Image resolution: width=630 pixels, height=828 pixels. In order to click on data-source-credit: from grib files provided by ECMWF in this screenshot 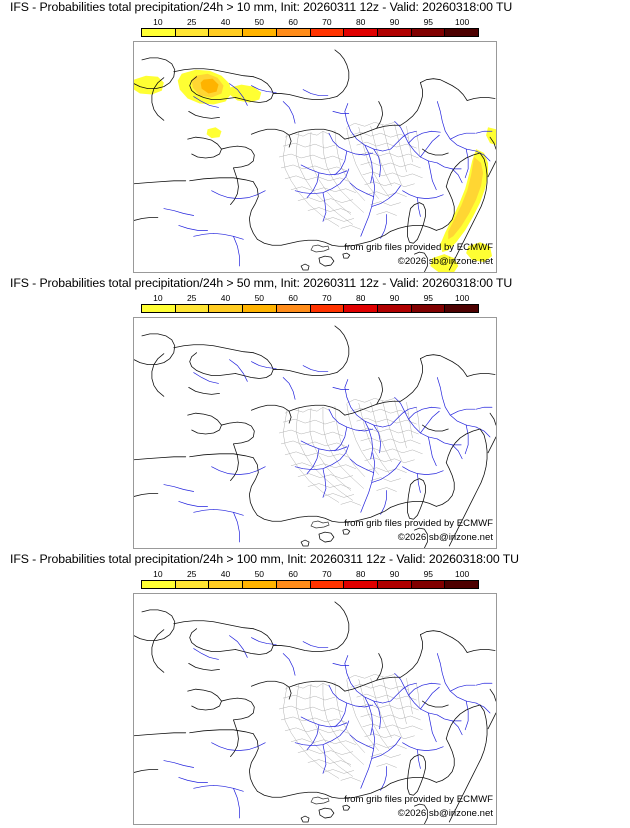, I will do `click(418, 799)`.